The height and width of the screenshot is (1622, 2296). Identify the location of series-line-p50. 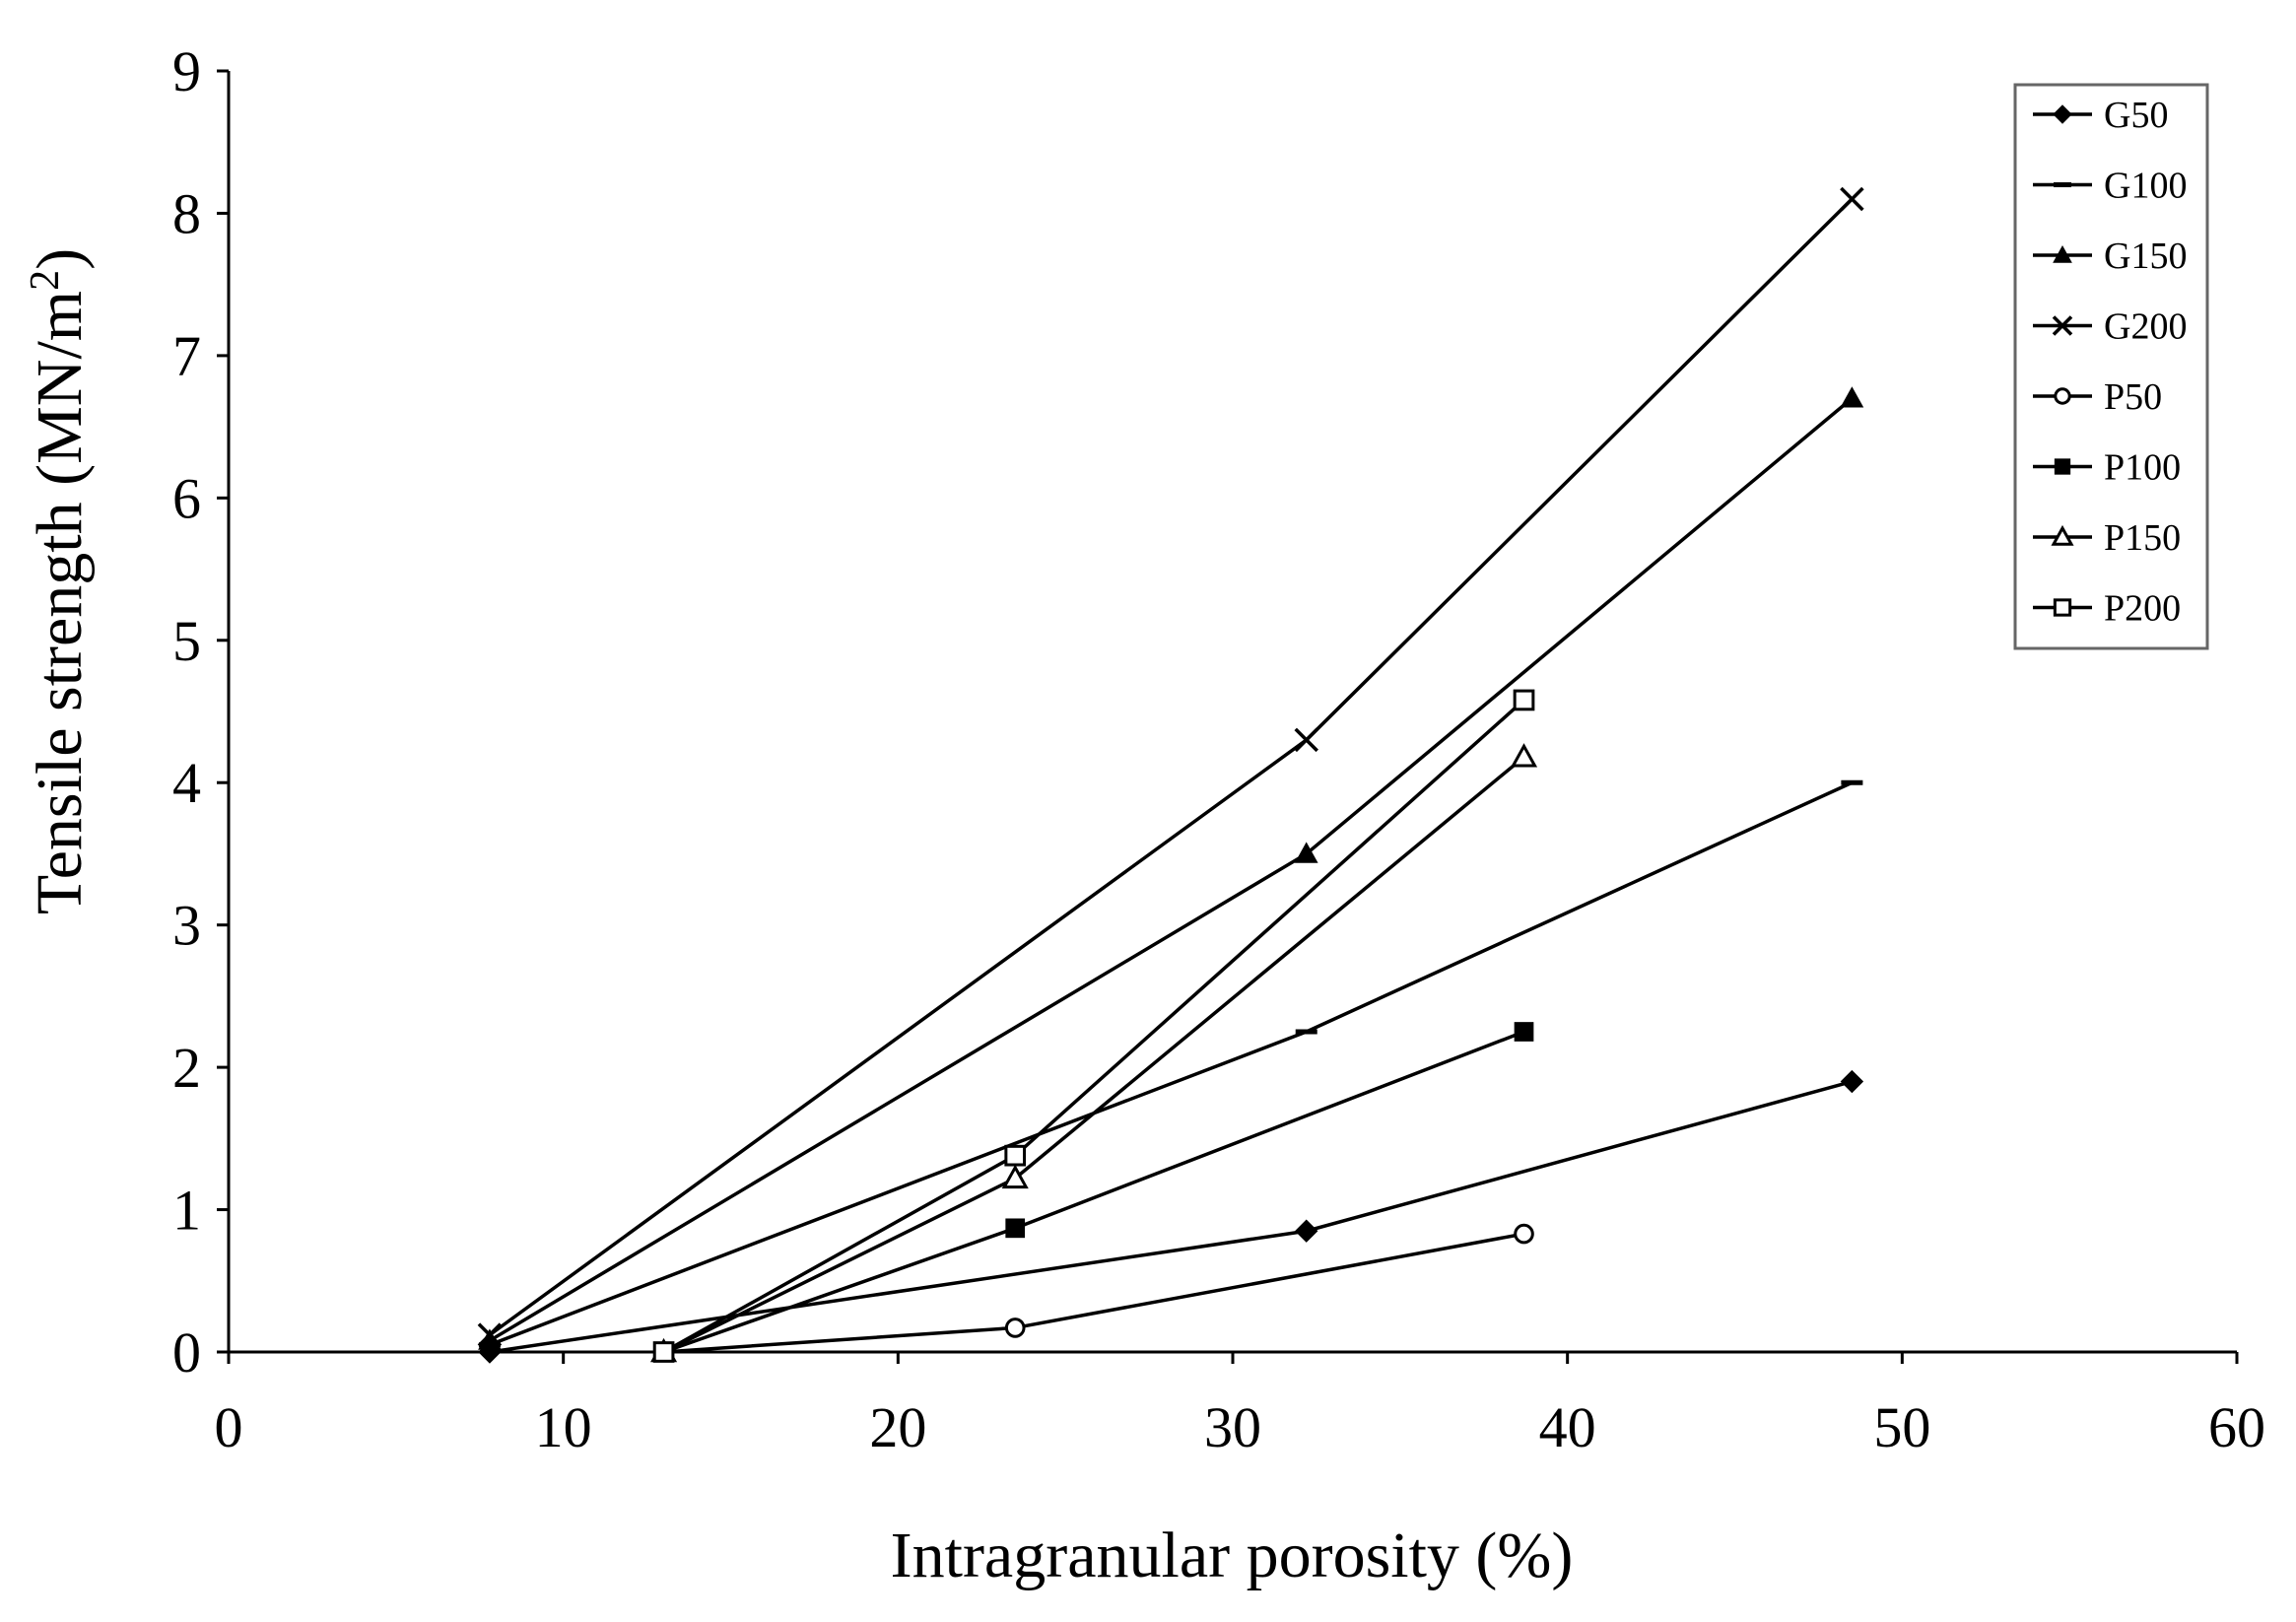
(1093, 1293).